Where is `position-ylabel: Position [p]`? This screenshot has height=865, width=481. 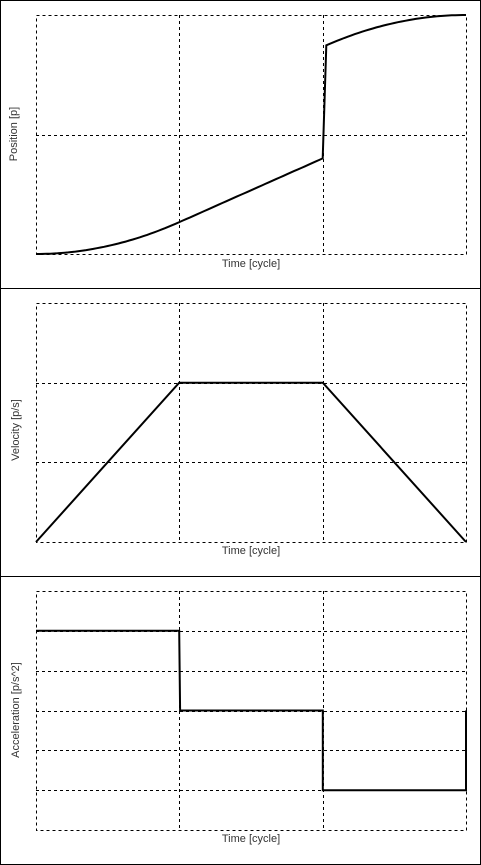
position-ylabel: Position [p] is located at coordinates (14, 134).